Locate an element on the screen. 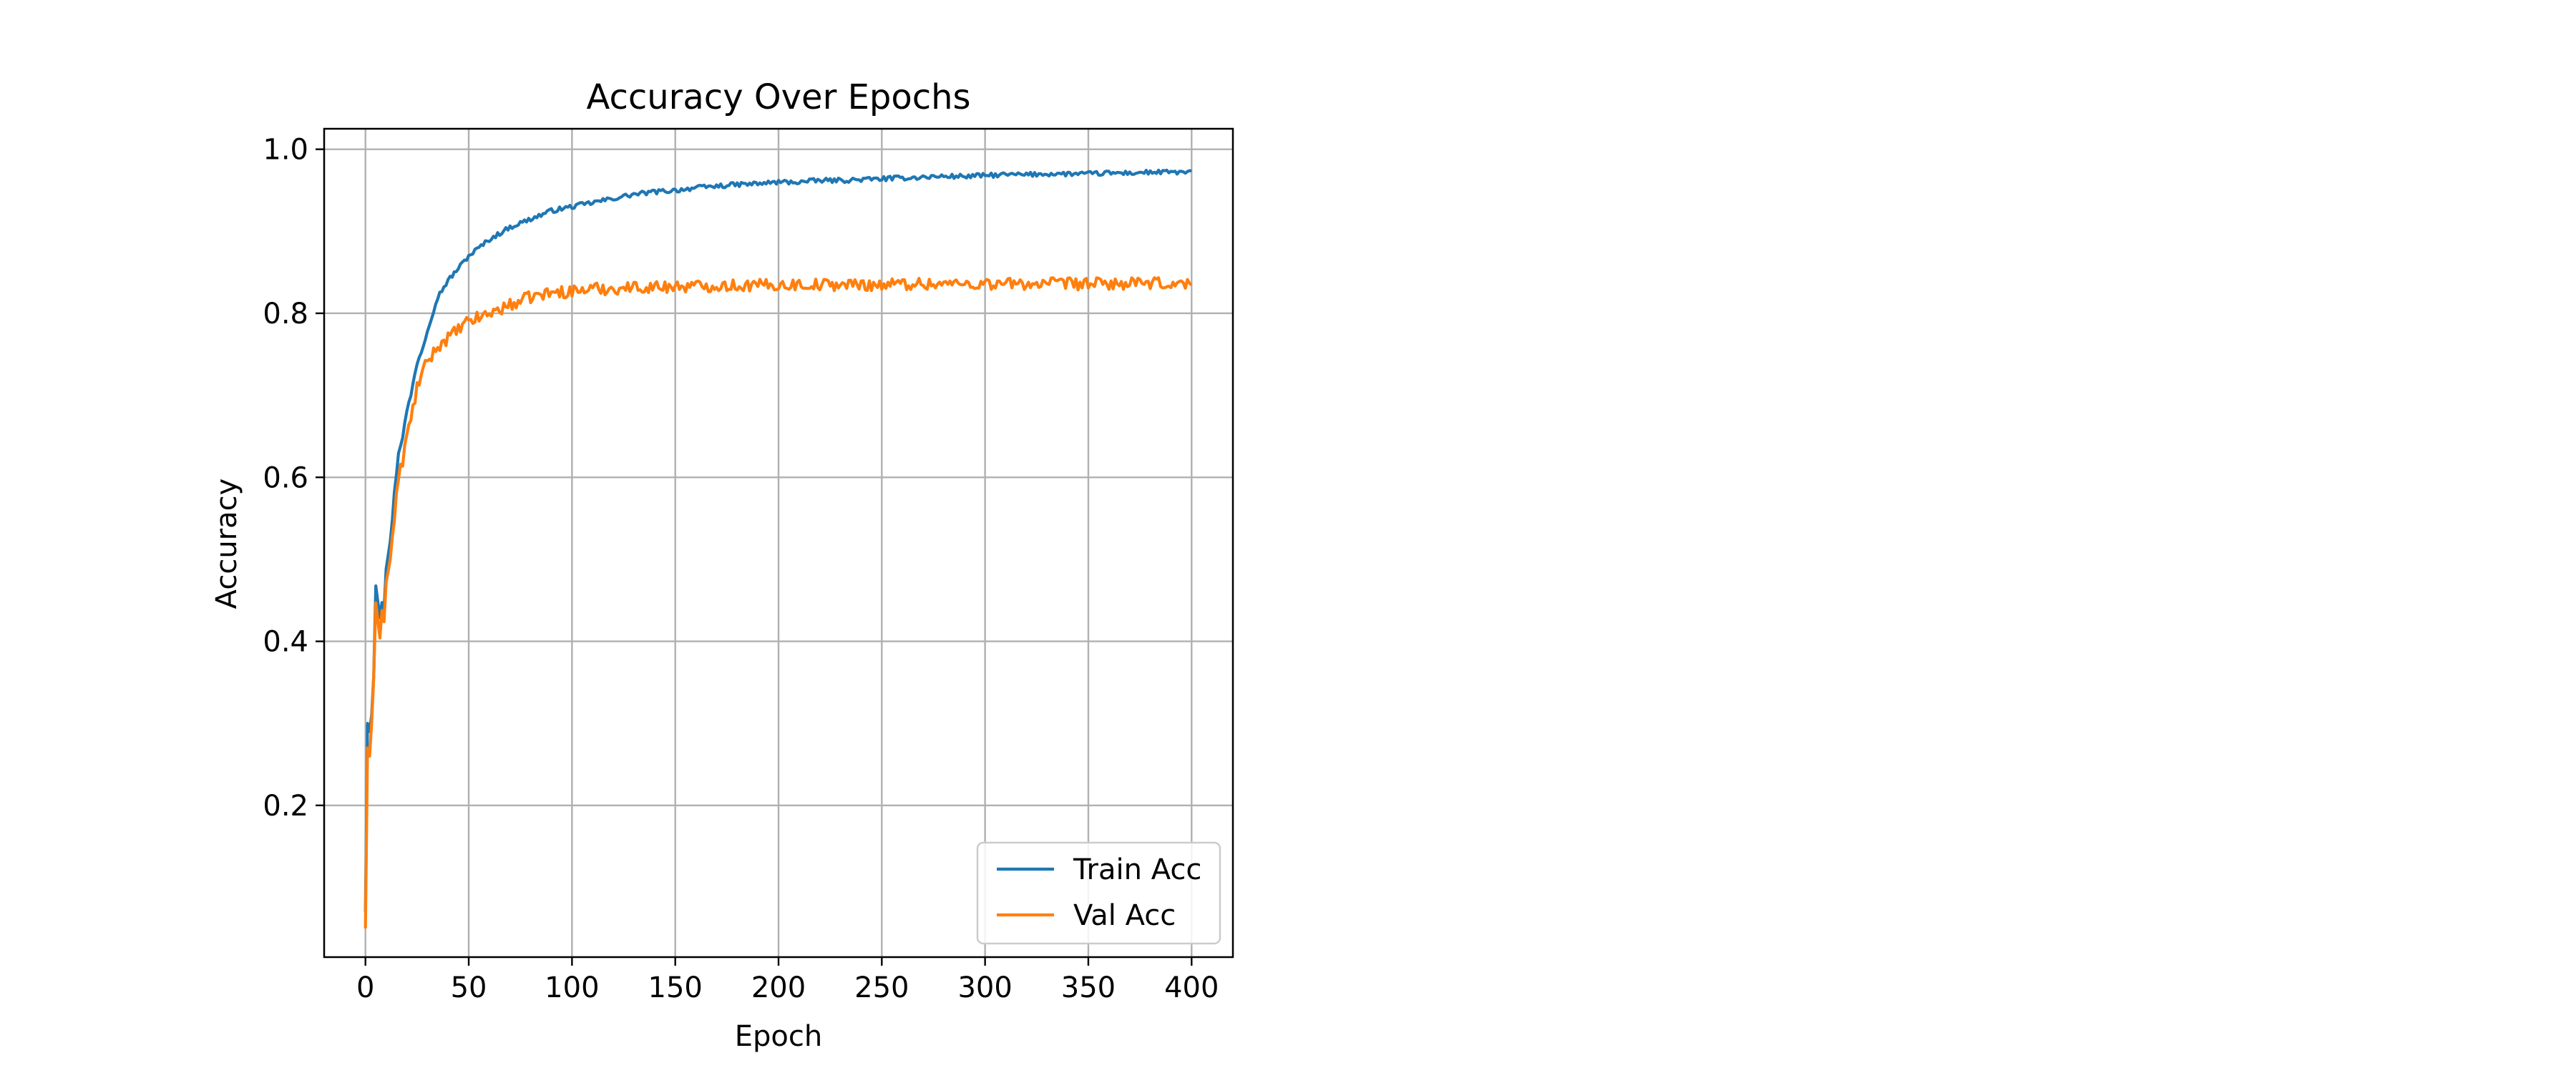  y-tick-label: 0.8 is located at coordinates (285, 314).